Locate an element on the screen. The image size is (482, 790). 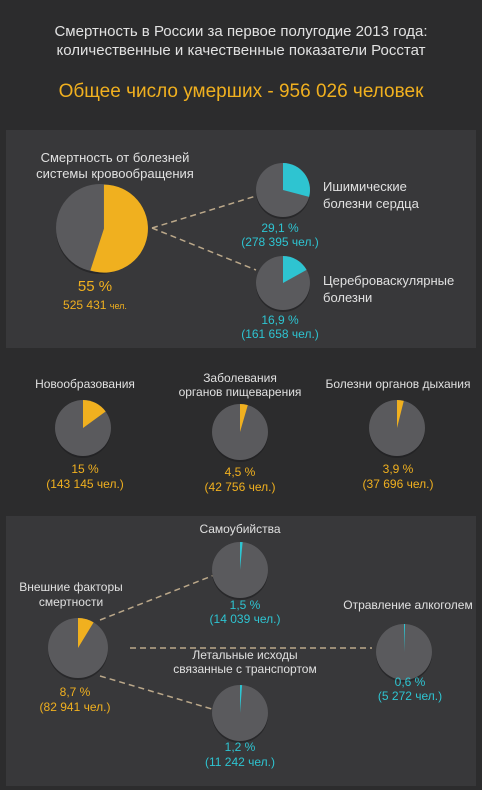
label-external: Внешние факторы смертности is located at coordinates (71, 595).